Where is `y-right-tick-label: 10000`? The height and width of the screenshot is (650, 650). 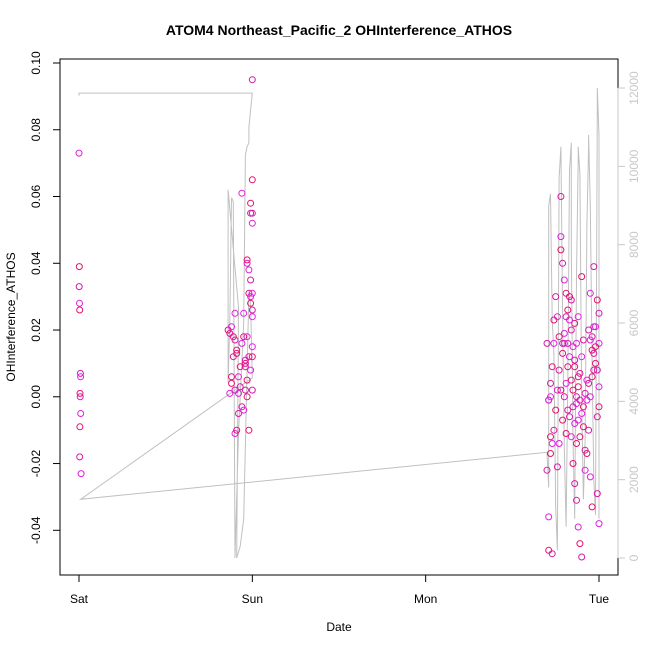 y-right-tick-label: 10000 is located at coordinates (634, 166).